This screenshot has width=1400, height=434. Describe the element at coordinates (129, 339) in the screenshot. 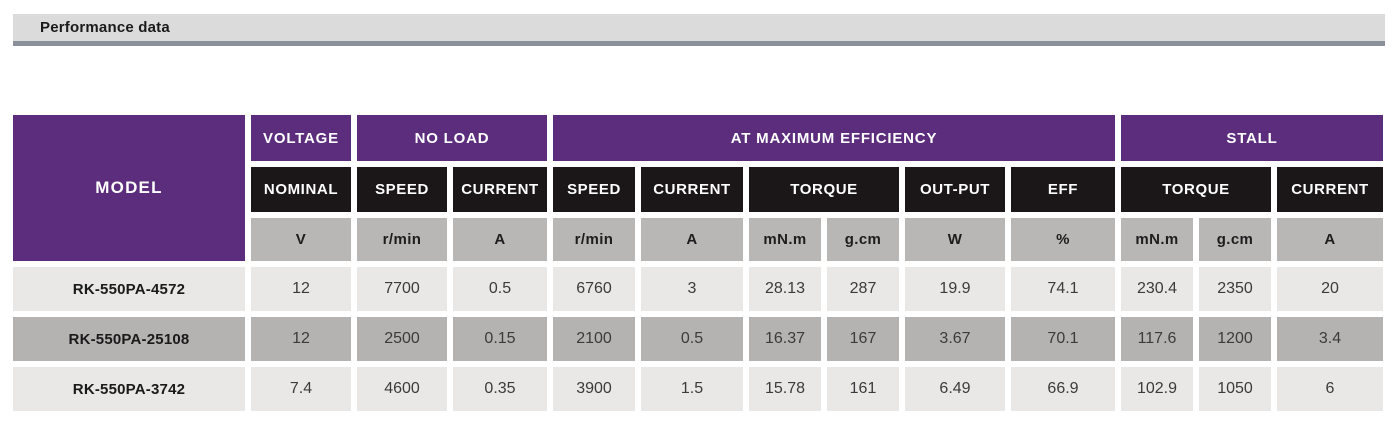

I see `model-name: RK-550PA-25108` at that location.